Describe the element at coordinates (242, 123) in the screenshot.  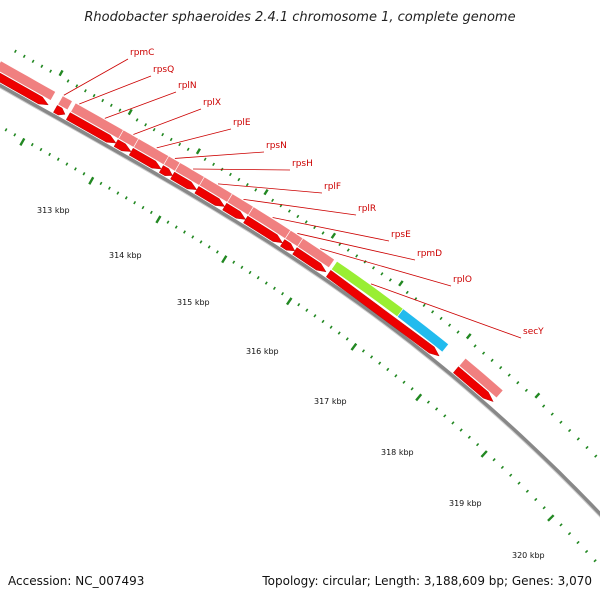
I see `gene-label-rplE: rplE` at that location.